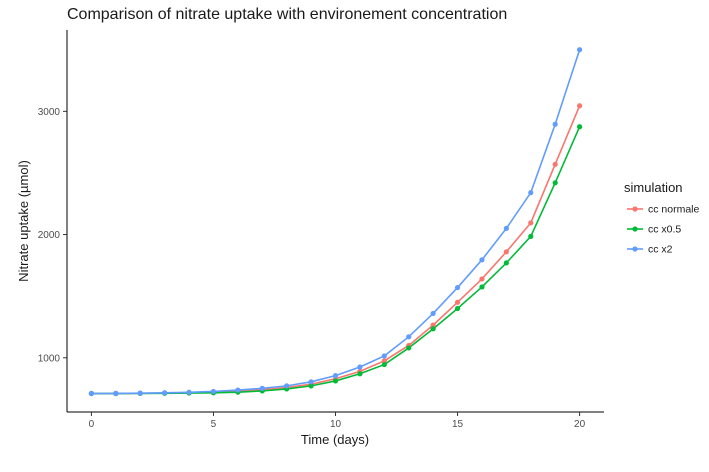 Image resolution: width=709 pixels, height=472 pixels. I want to click on legend-item-cc-x2: cc x2, so click(650, 250).